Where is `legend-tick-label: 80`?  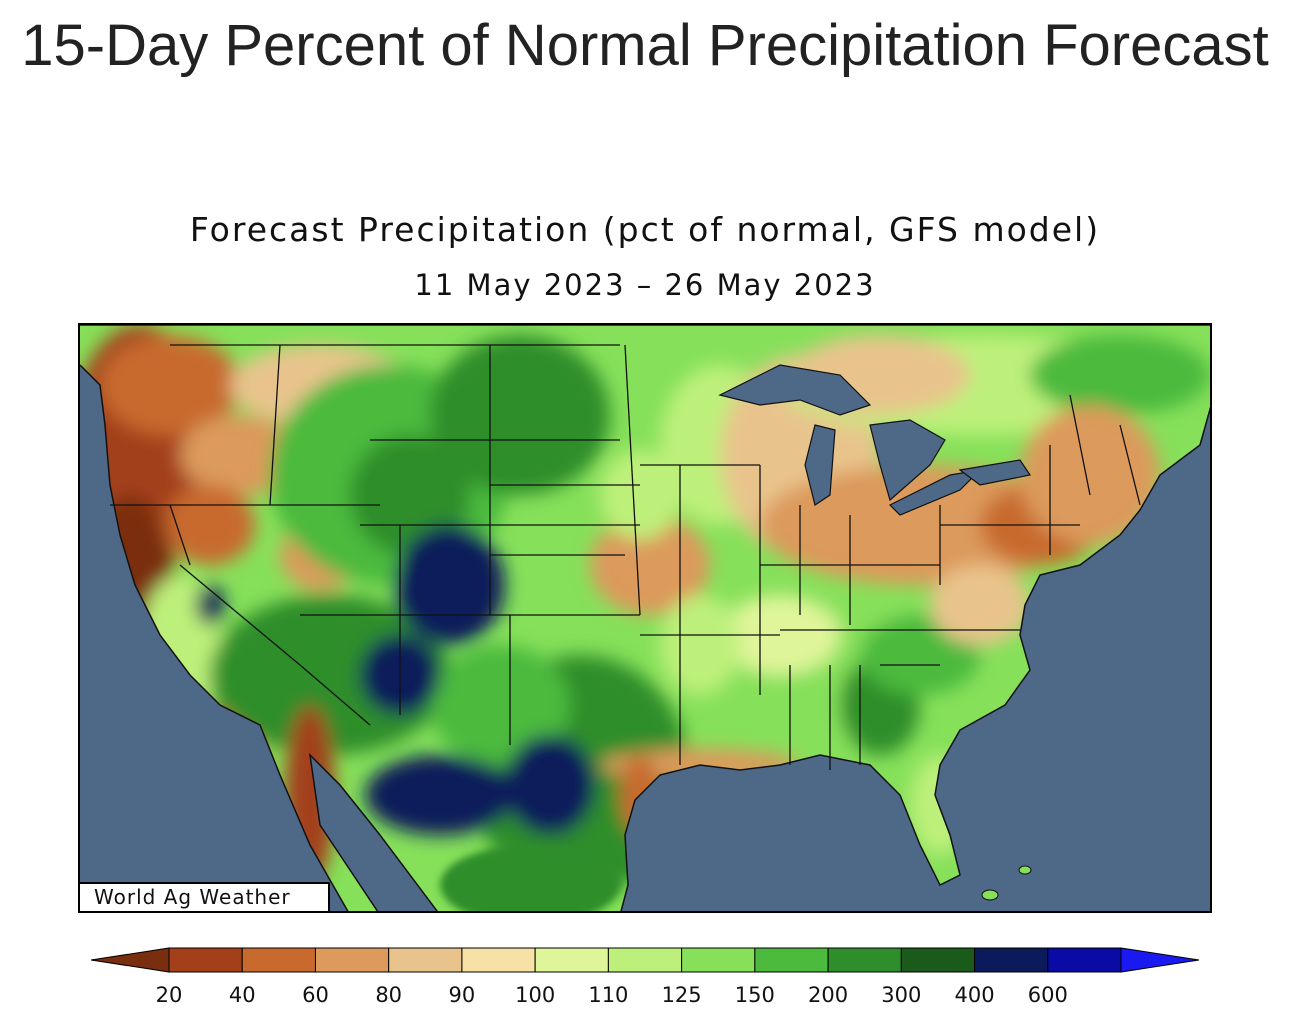 legend-tick-label: 80 is located at coordinates (388, 995).